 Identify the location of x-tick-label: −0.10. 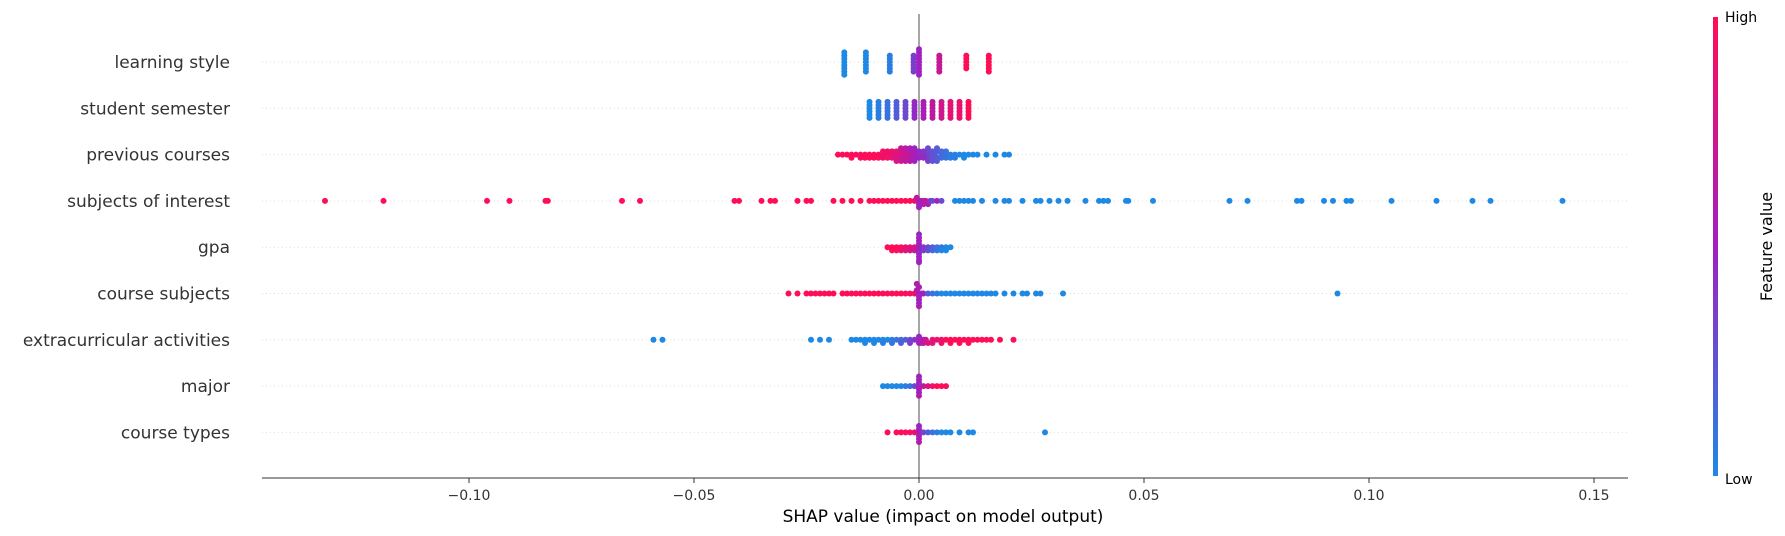
(469, 496).